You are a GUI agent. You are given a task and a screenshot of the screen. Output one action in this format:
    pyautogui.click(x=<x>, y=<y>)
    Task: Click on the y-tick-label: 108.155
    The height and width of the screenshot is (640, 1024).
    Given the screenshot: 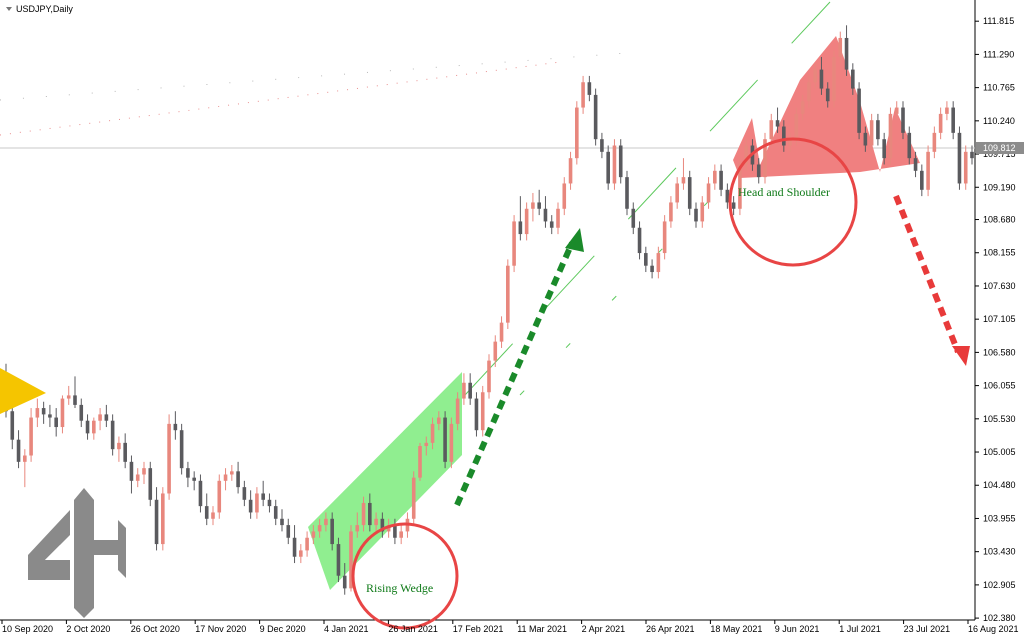 What is the action you would take?
    pyautogui.click(x=999, y=253)
    